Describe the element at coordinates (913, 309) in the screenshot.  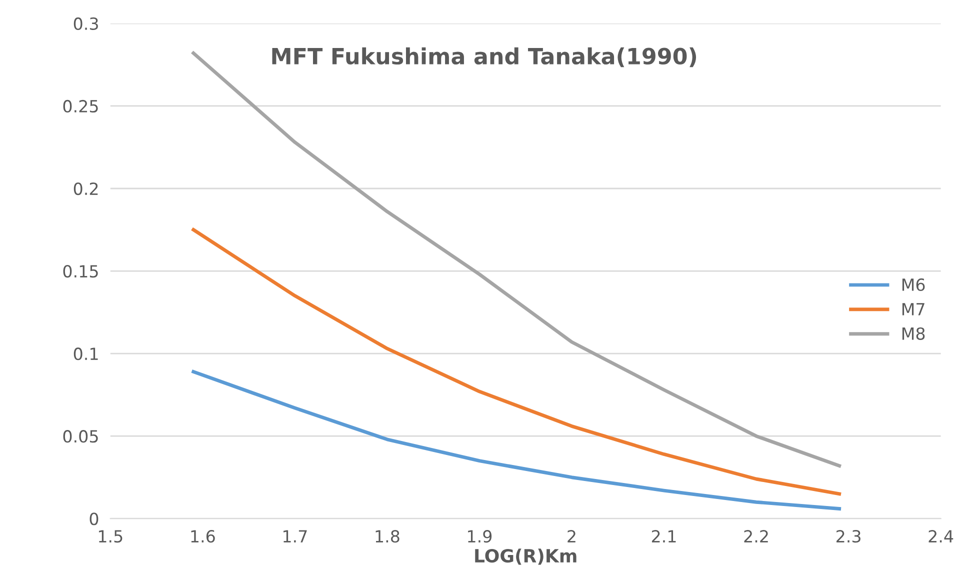
I see `legend-label: M7` at that location.